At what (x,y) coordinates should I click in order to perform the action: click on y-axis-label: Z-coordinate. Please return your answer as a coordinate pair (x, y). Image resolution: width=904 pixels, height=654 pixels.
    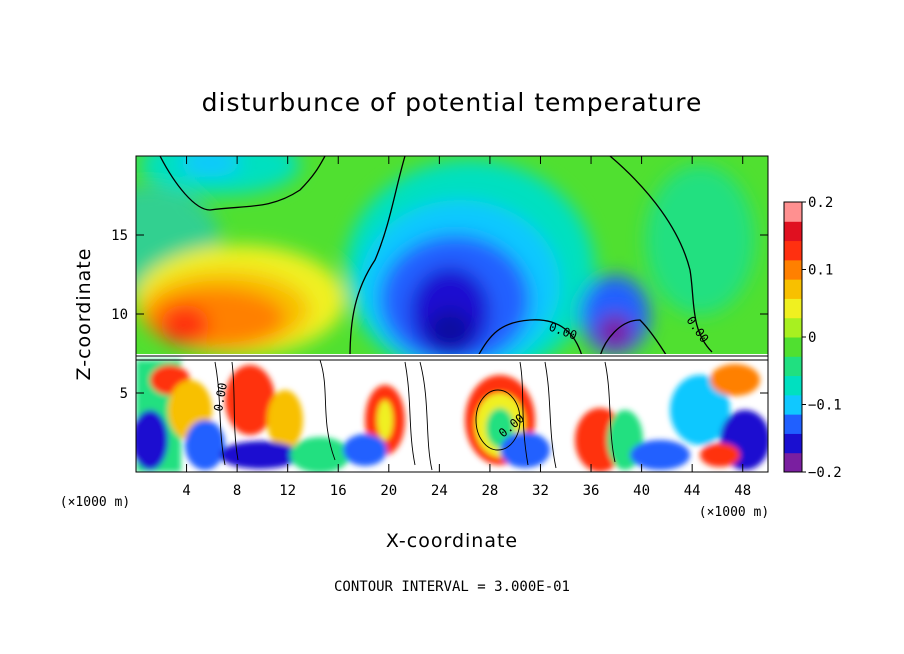
    Looking at the image, I should click on (84, 314).